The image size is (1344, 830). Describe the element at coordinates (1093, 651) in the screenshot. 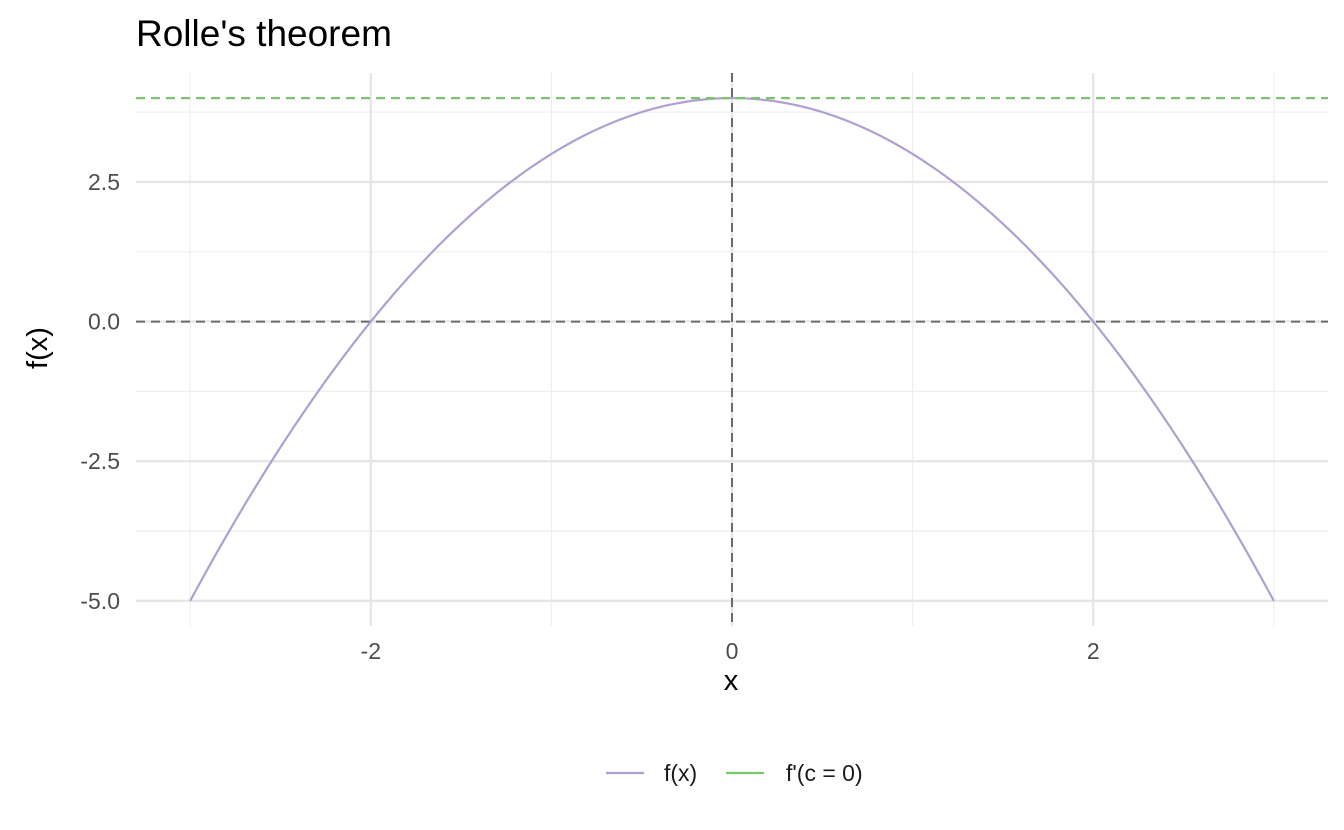

I see `x-tick-label: 2` at that location.